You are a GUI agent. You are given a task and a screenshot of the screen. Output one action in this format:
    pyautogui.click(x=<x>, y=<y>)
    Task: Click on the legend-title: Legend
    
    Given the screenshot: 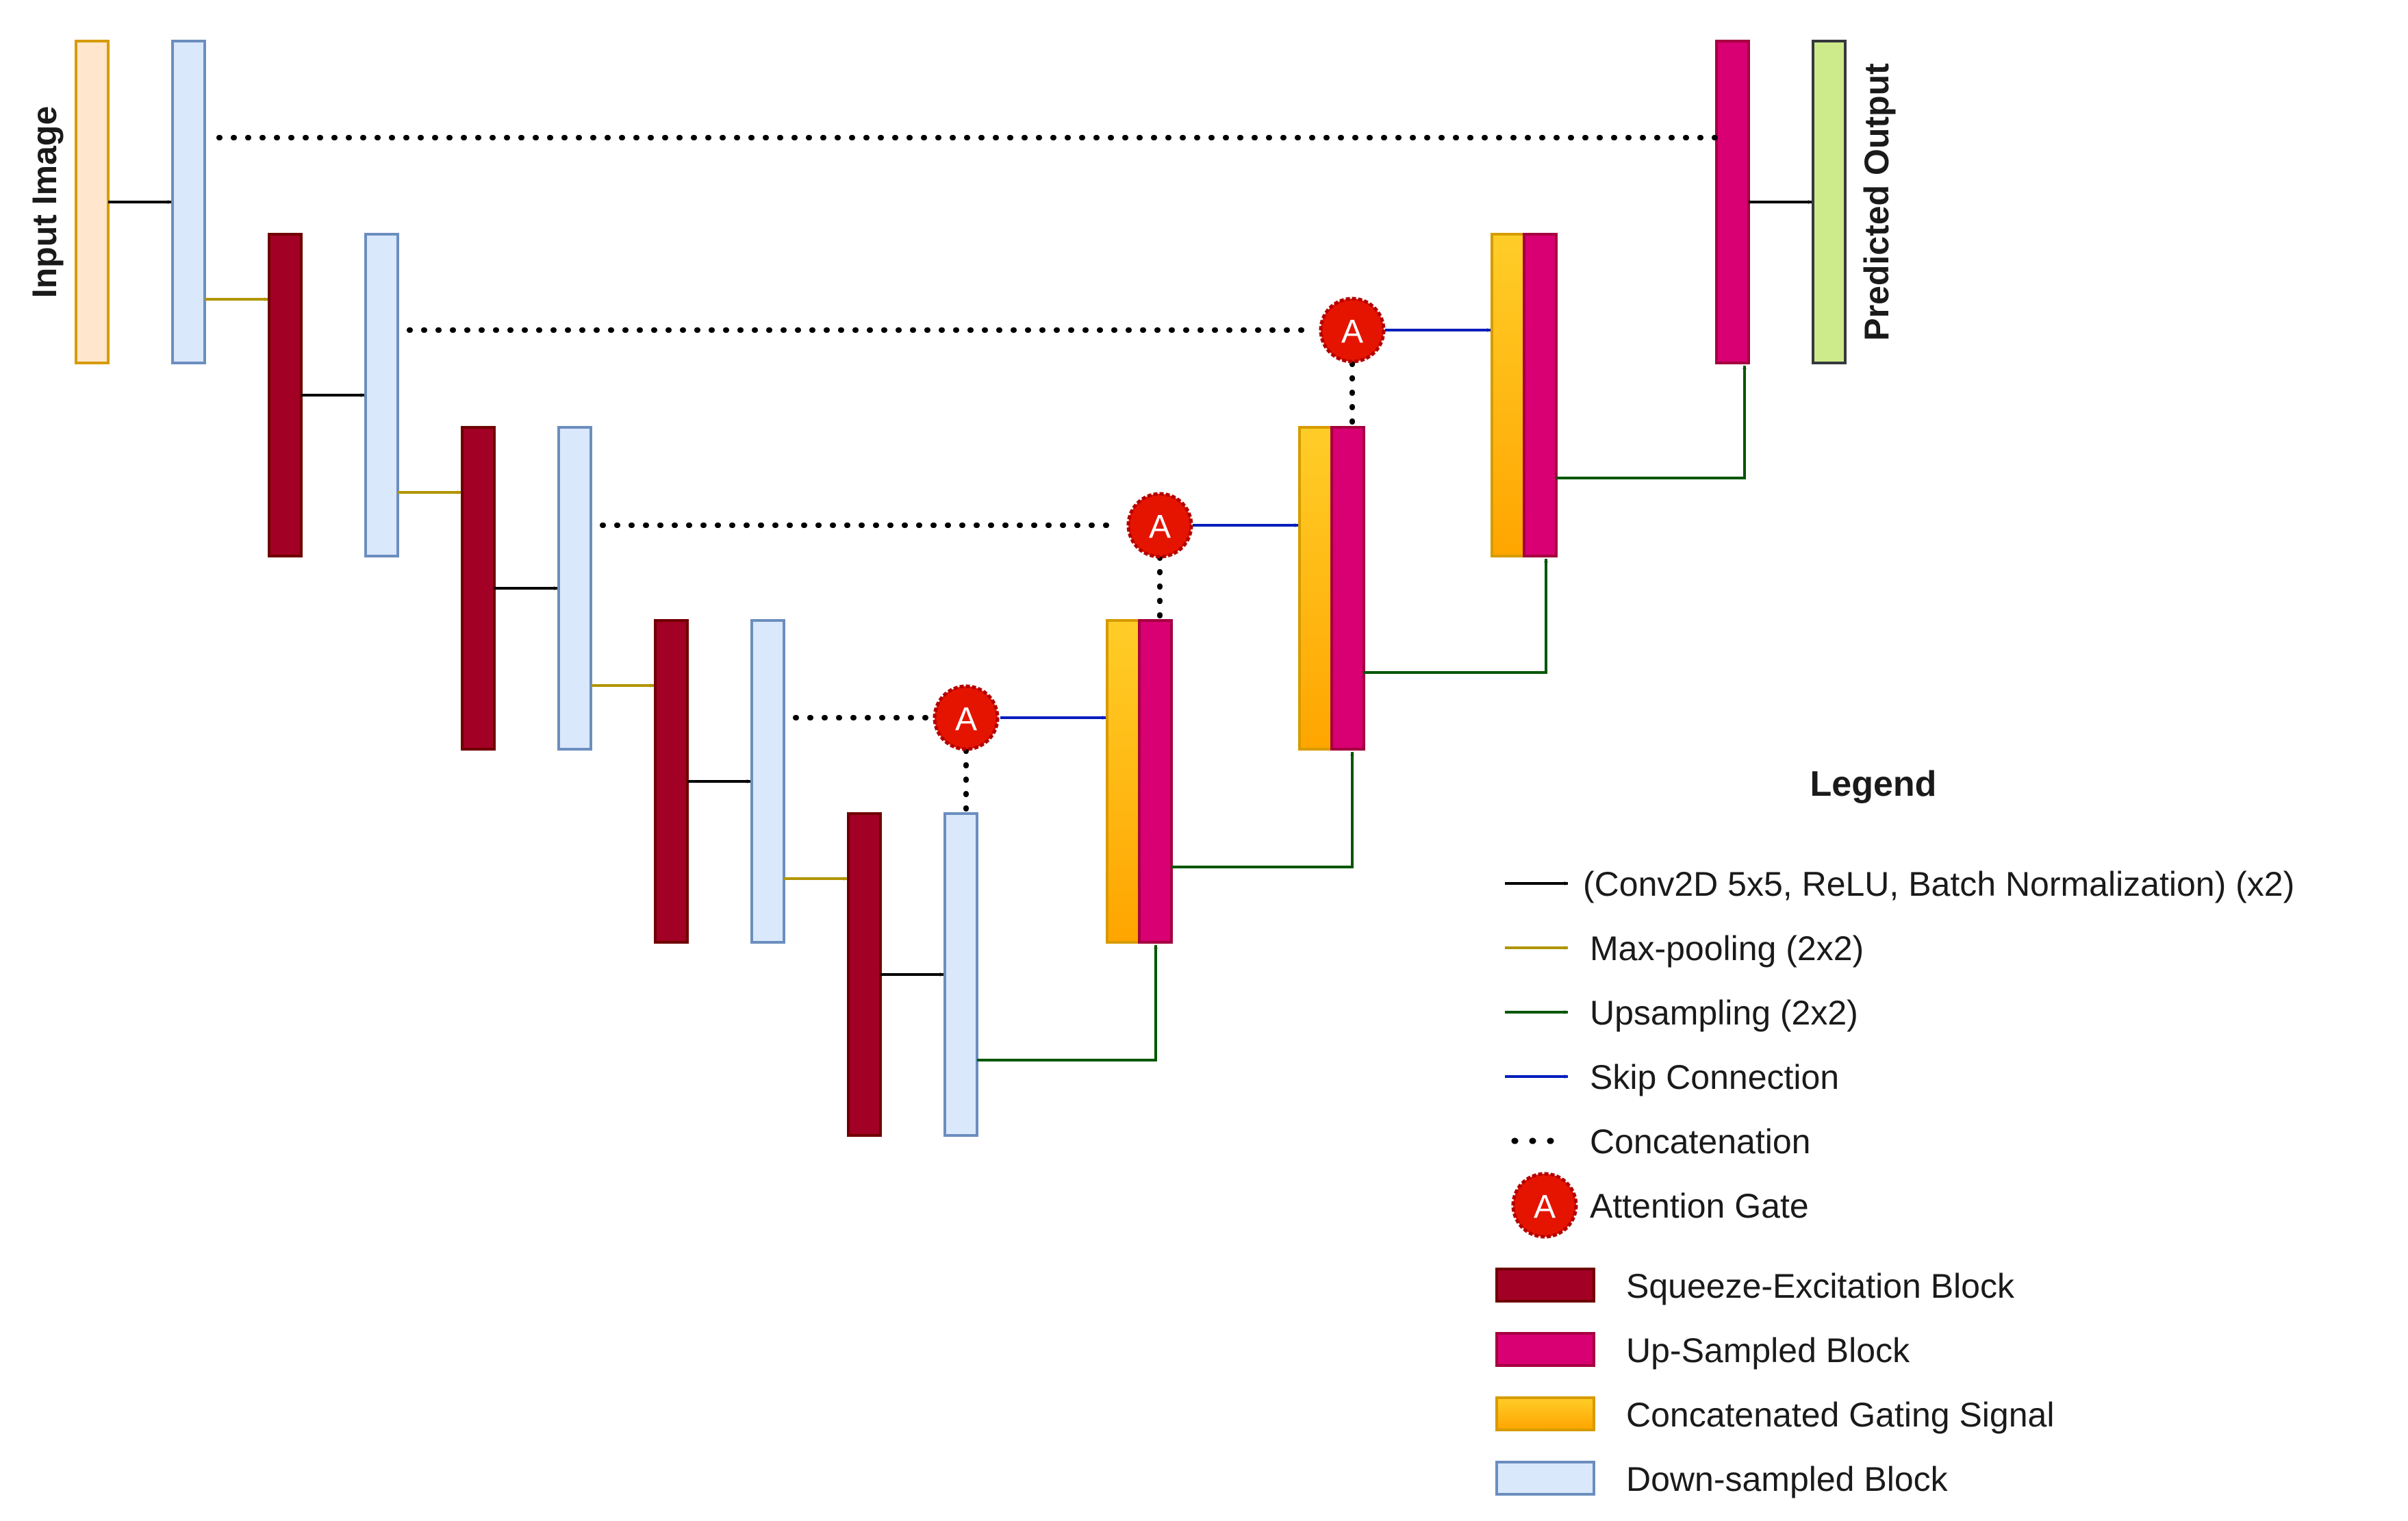 What is the action you would take?
    pyautogui.click(x=1873, y=784)
    